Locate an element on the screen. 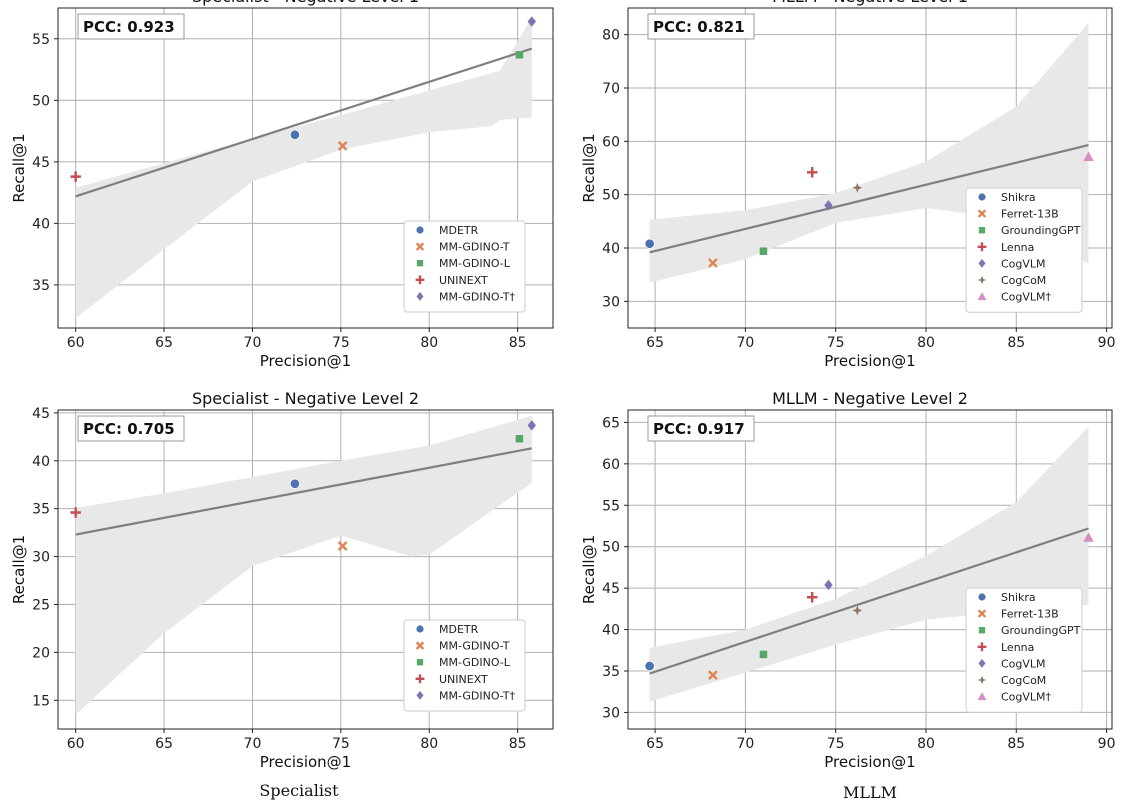 This screenshot has height=800, width=1122. legend-label: MM-GDINO-T is located at coordinates (474, 247).